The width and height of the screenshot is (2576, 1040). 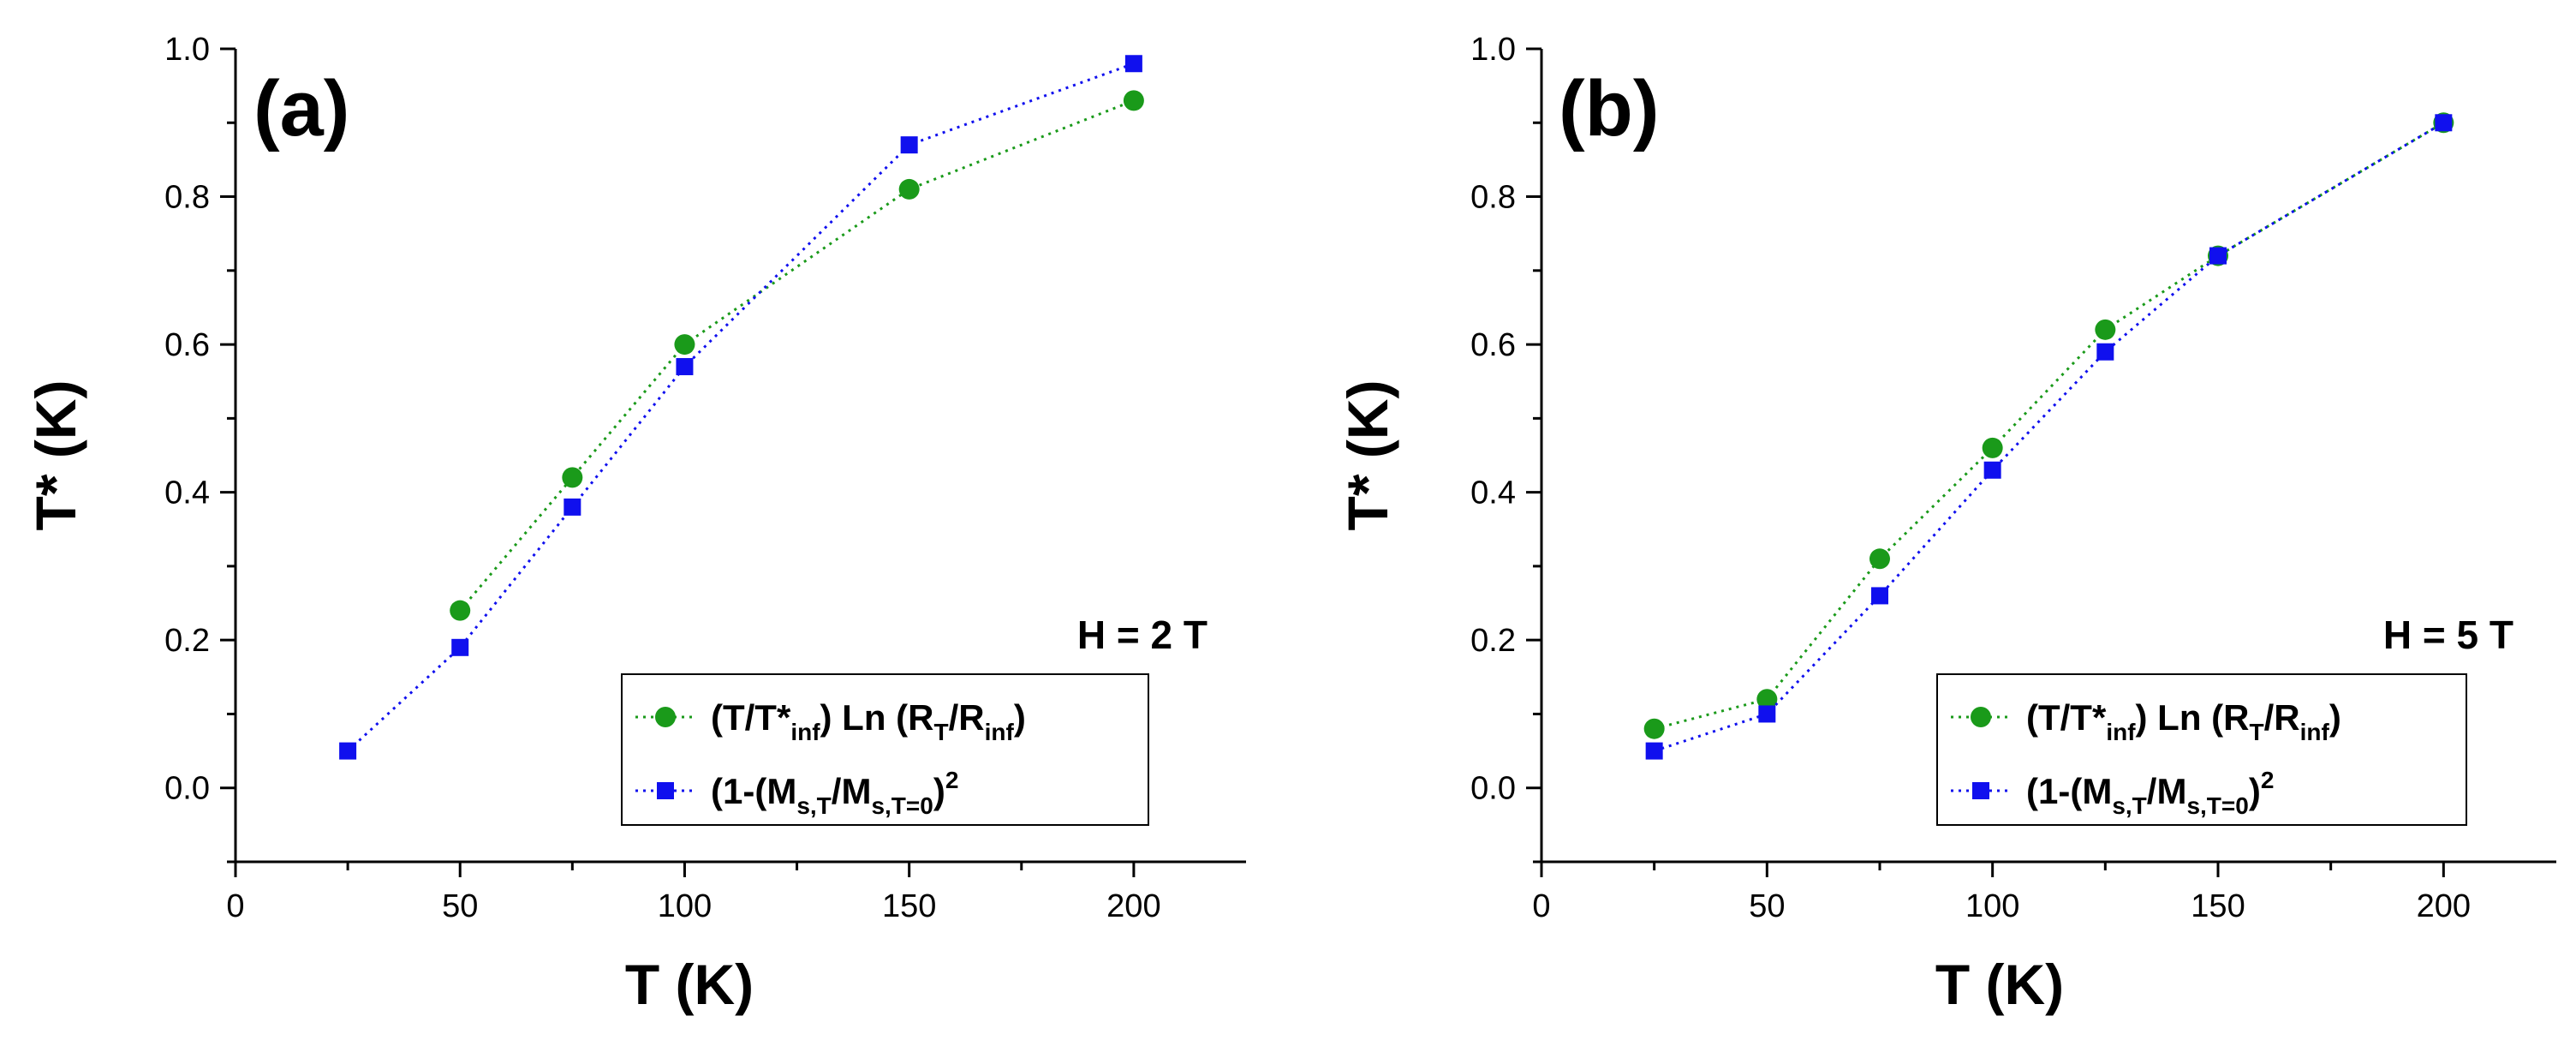 What do you see at coordinates (2448, 635) in the screenshot?
I see `field-annotation: H = 5 T` at bounding box center [2448, 635].